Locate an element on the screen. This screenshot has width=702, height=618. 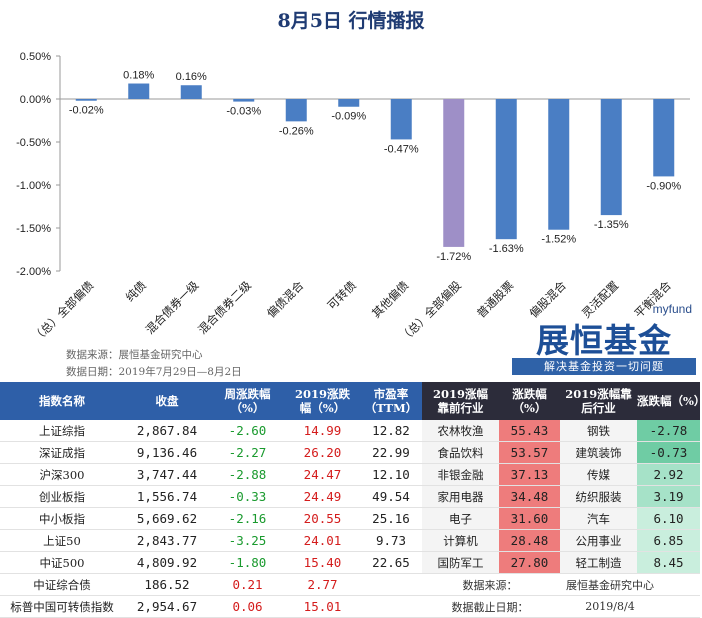
pe-cell: 9.73 is located at coordinates (391, 540).